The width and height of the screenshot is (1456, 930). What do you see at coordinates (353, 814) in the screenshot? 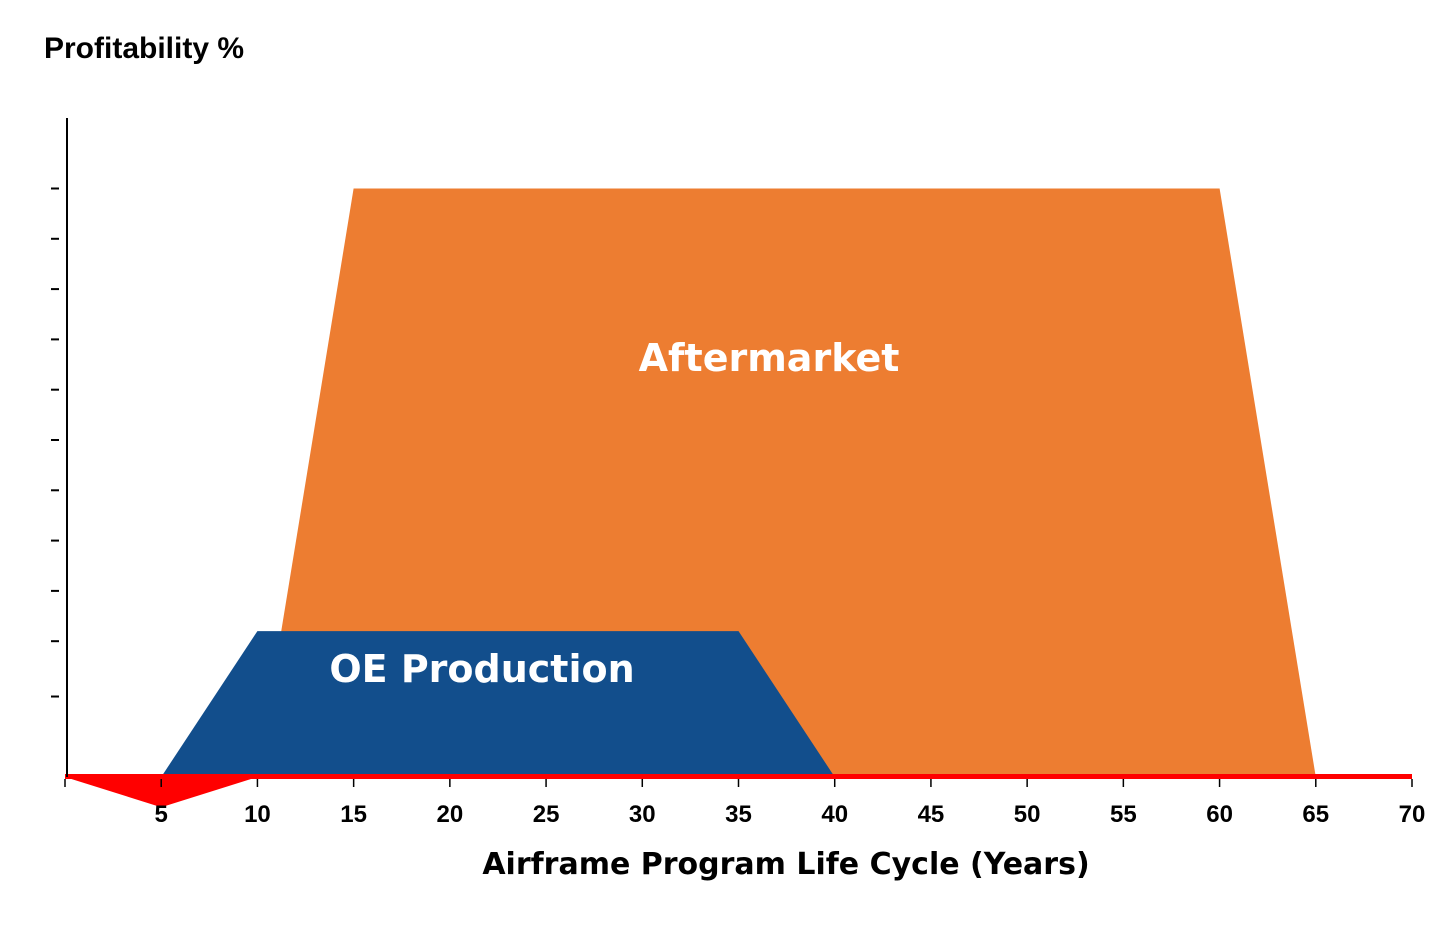
I see `x-tick-label-15: 15` at bounding box center [353, 814].